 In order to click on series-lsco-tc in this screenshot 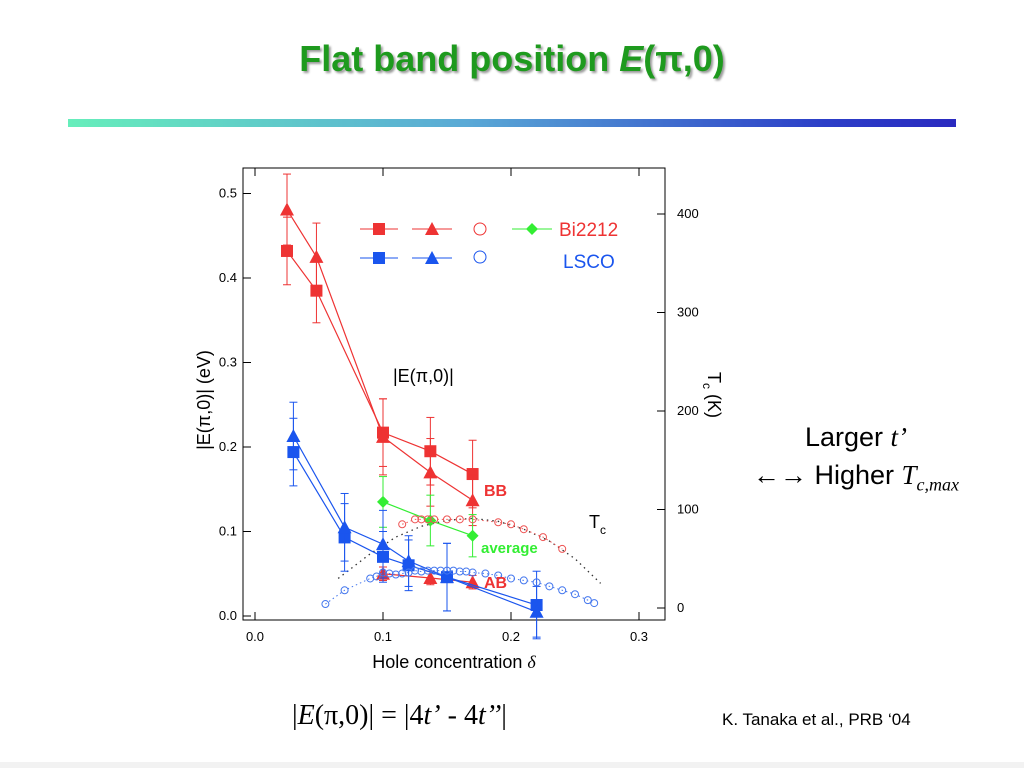, I will do `click(460, 587)`.